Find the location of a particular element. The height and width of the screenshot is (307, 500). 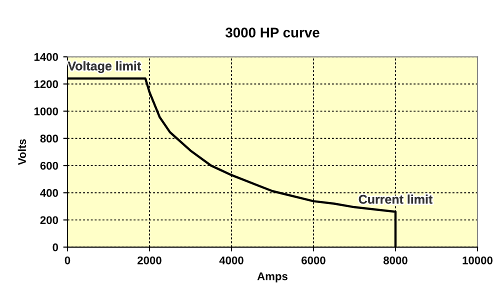

annotation: Current limit is located at coordinates (395, 199).